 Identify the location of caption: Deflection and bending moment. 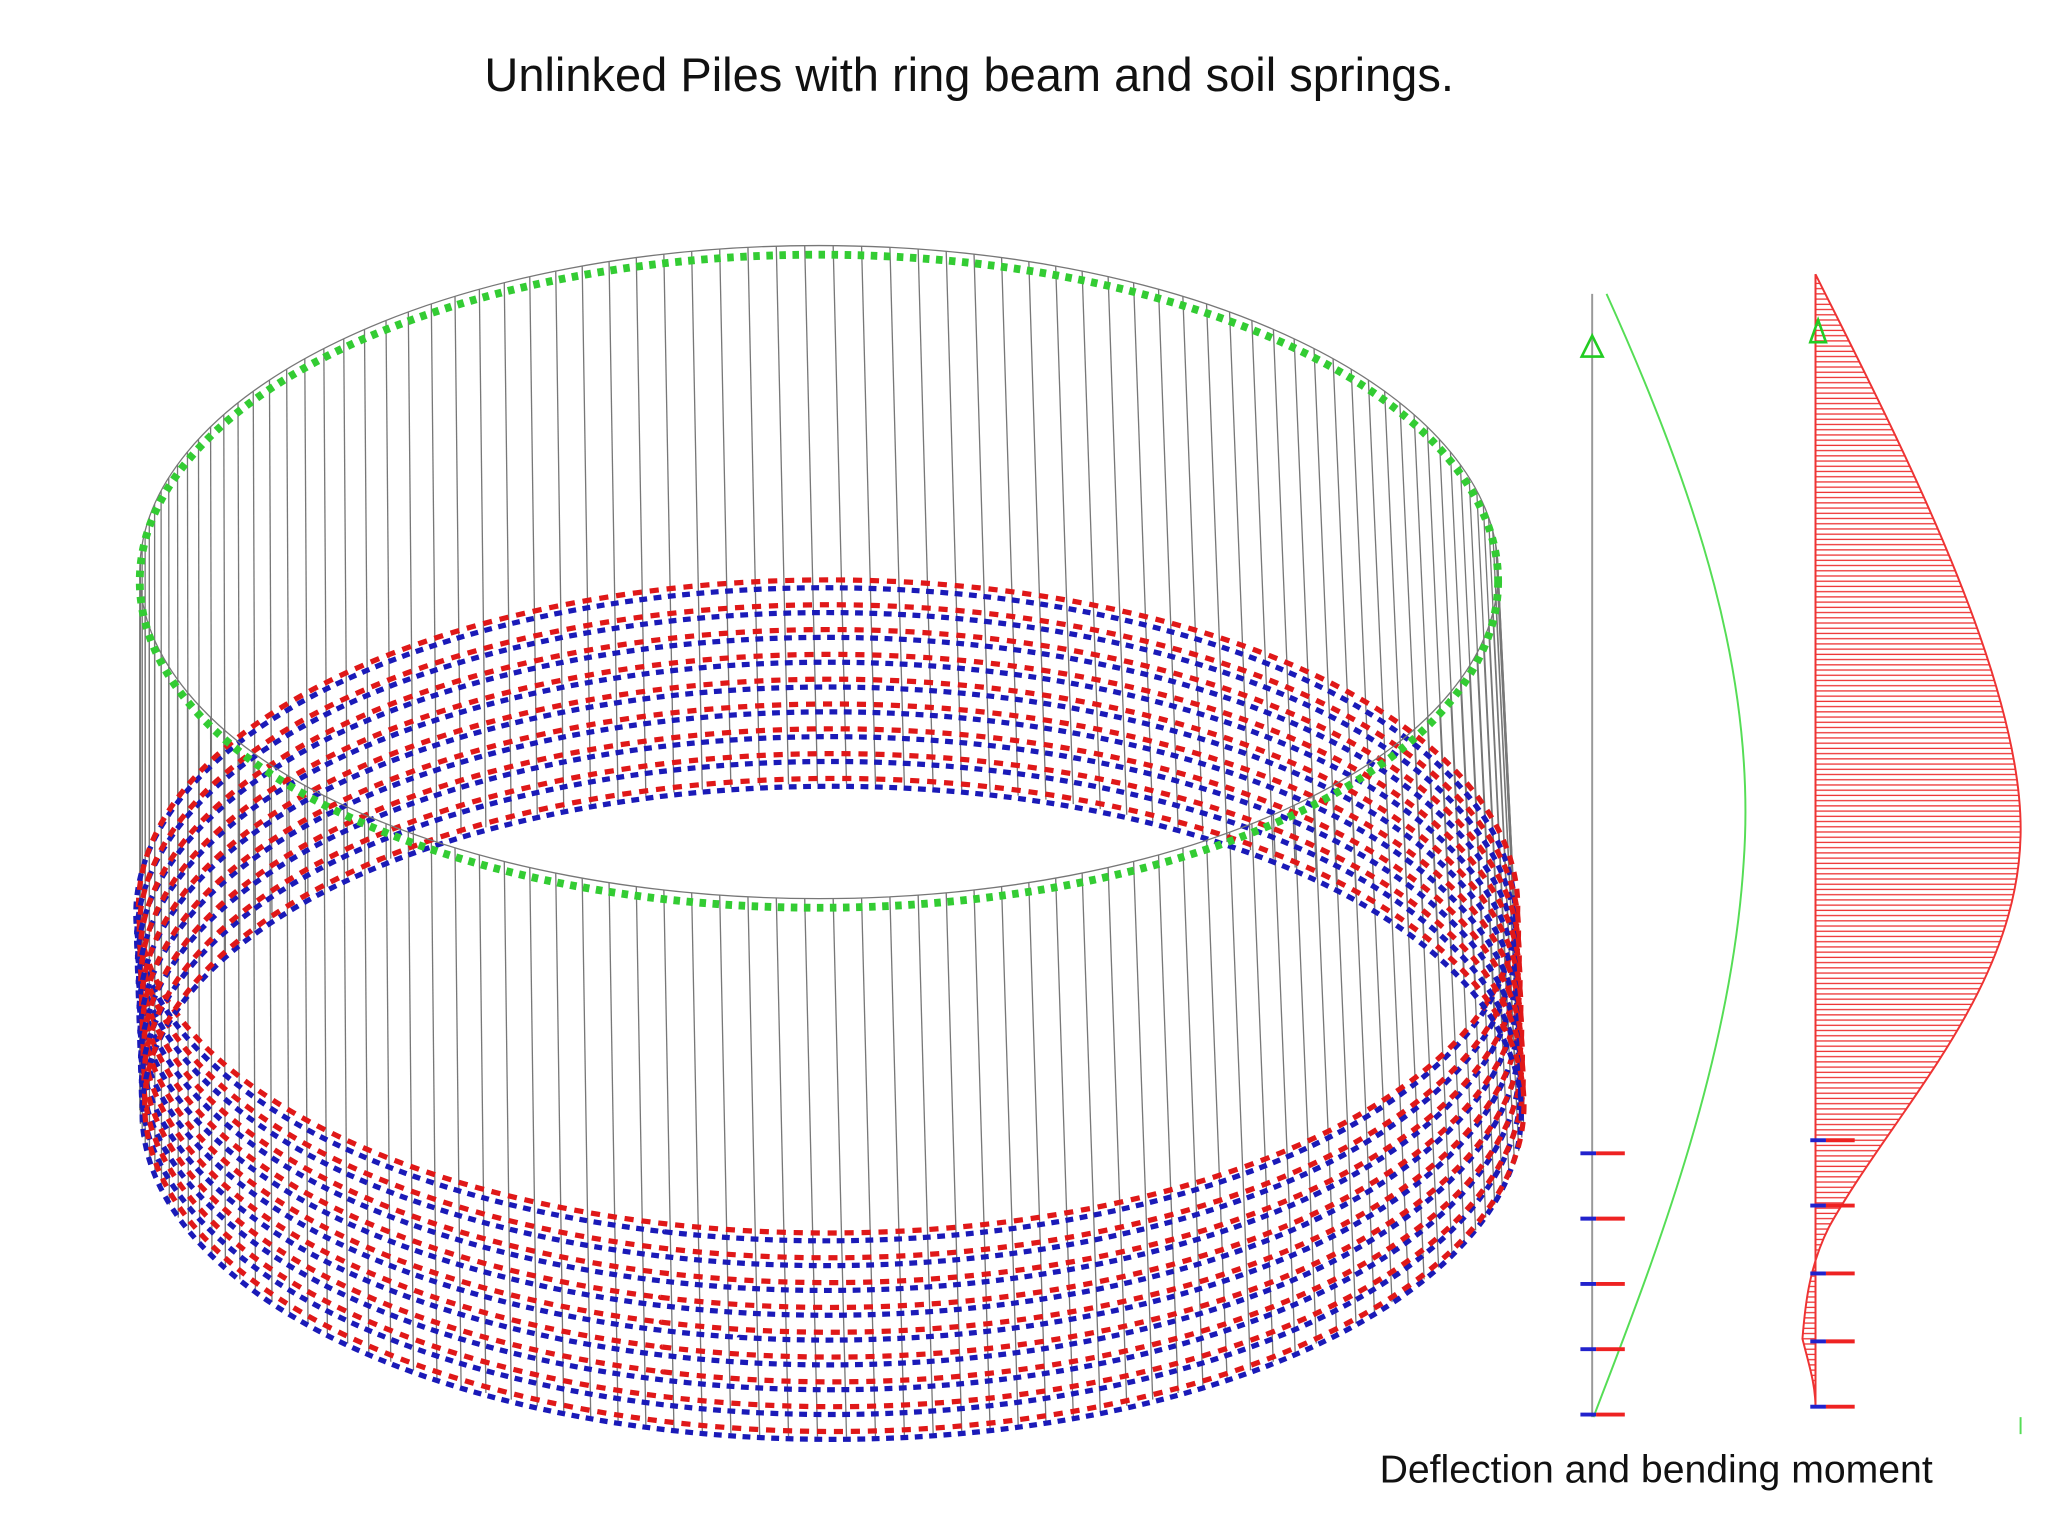
(1656, 1469).